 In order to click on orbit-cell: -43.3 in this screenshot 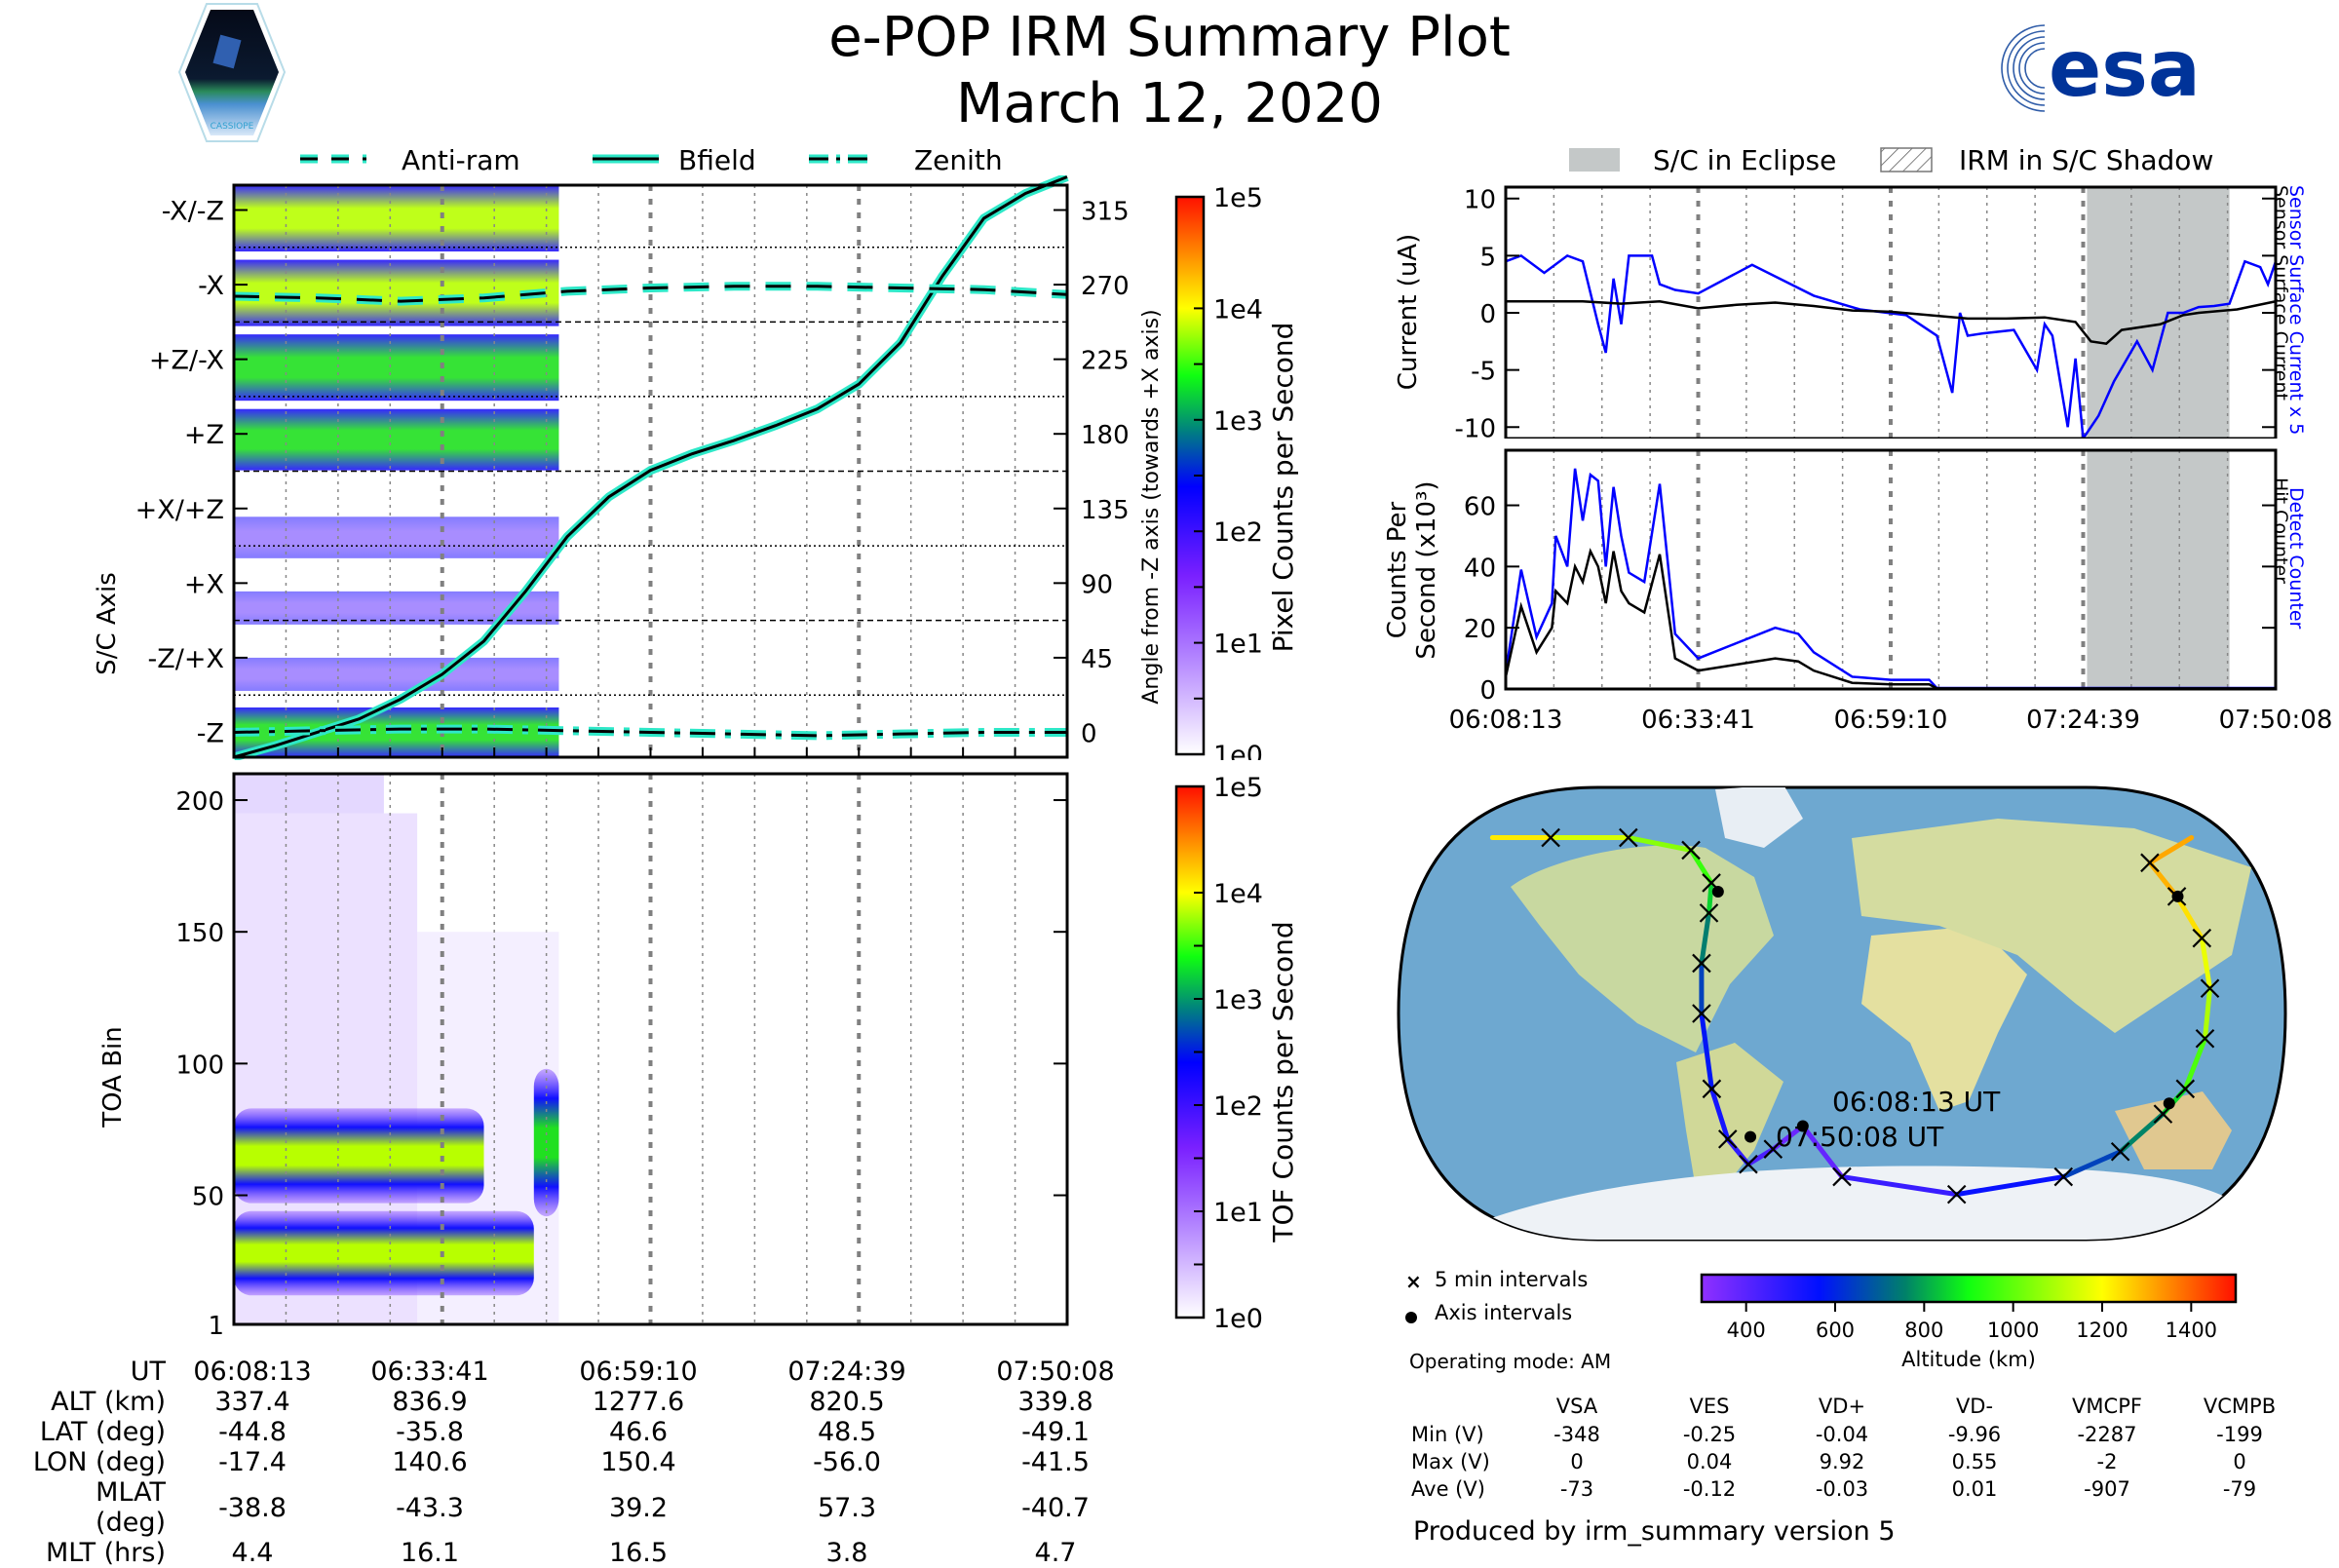, I will do `click(430, 1507)`.